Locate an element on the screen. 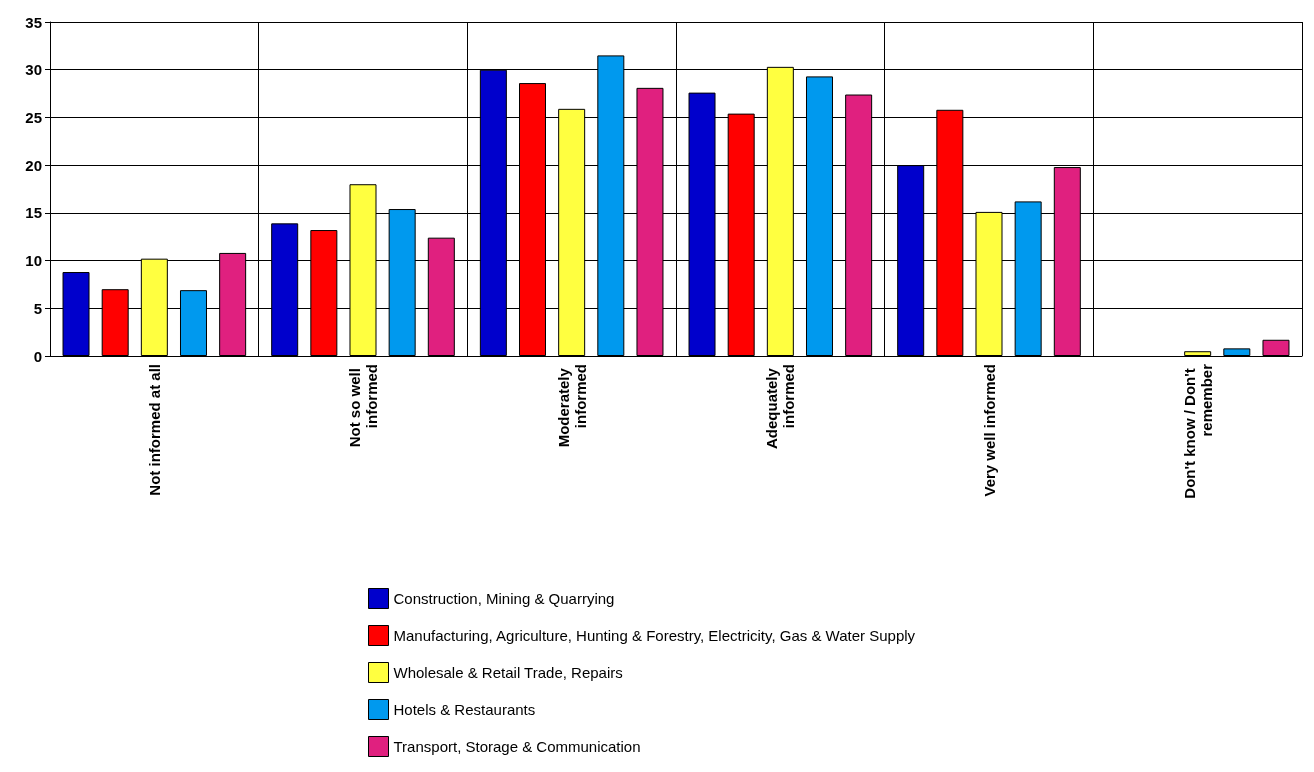 The height and width of the screenshot is (772, 1314). legend-label: Manufacturing, Agriculture, Hunting & Forestry, Electricity, Gas & Water Supply is located at coordinates (654, 635).